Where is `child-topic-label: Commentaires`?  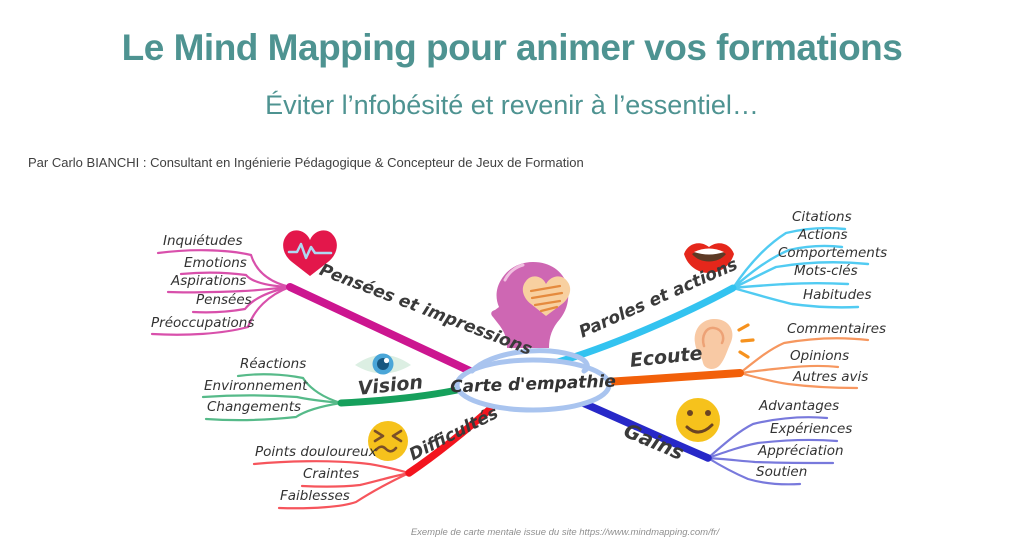
child-topic-label: Commentaires is located at coordinates (837, 329).